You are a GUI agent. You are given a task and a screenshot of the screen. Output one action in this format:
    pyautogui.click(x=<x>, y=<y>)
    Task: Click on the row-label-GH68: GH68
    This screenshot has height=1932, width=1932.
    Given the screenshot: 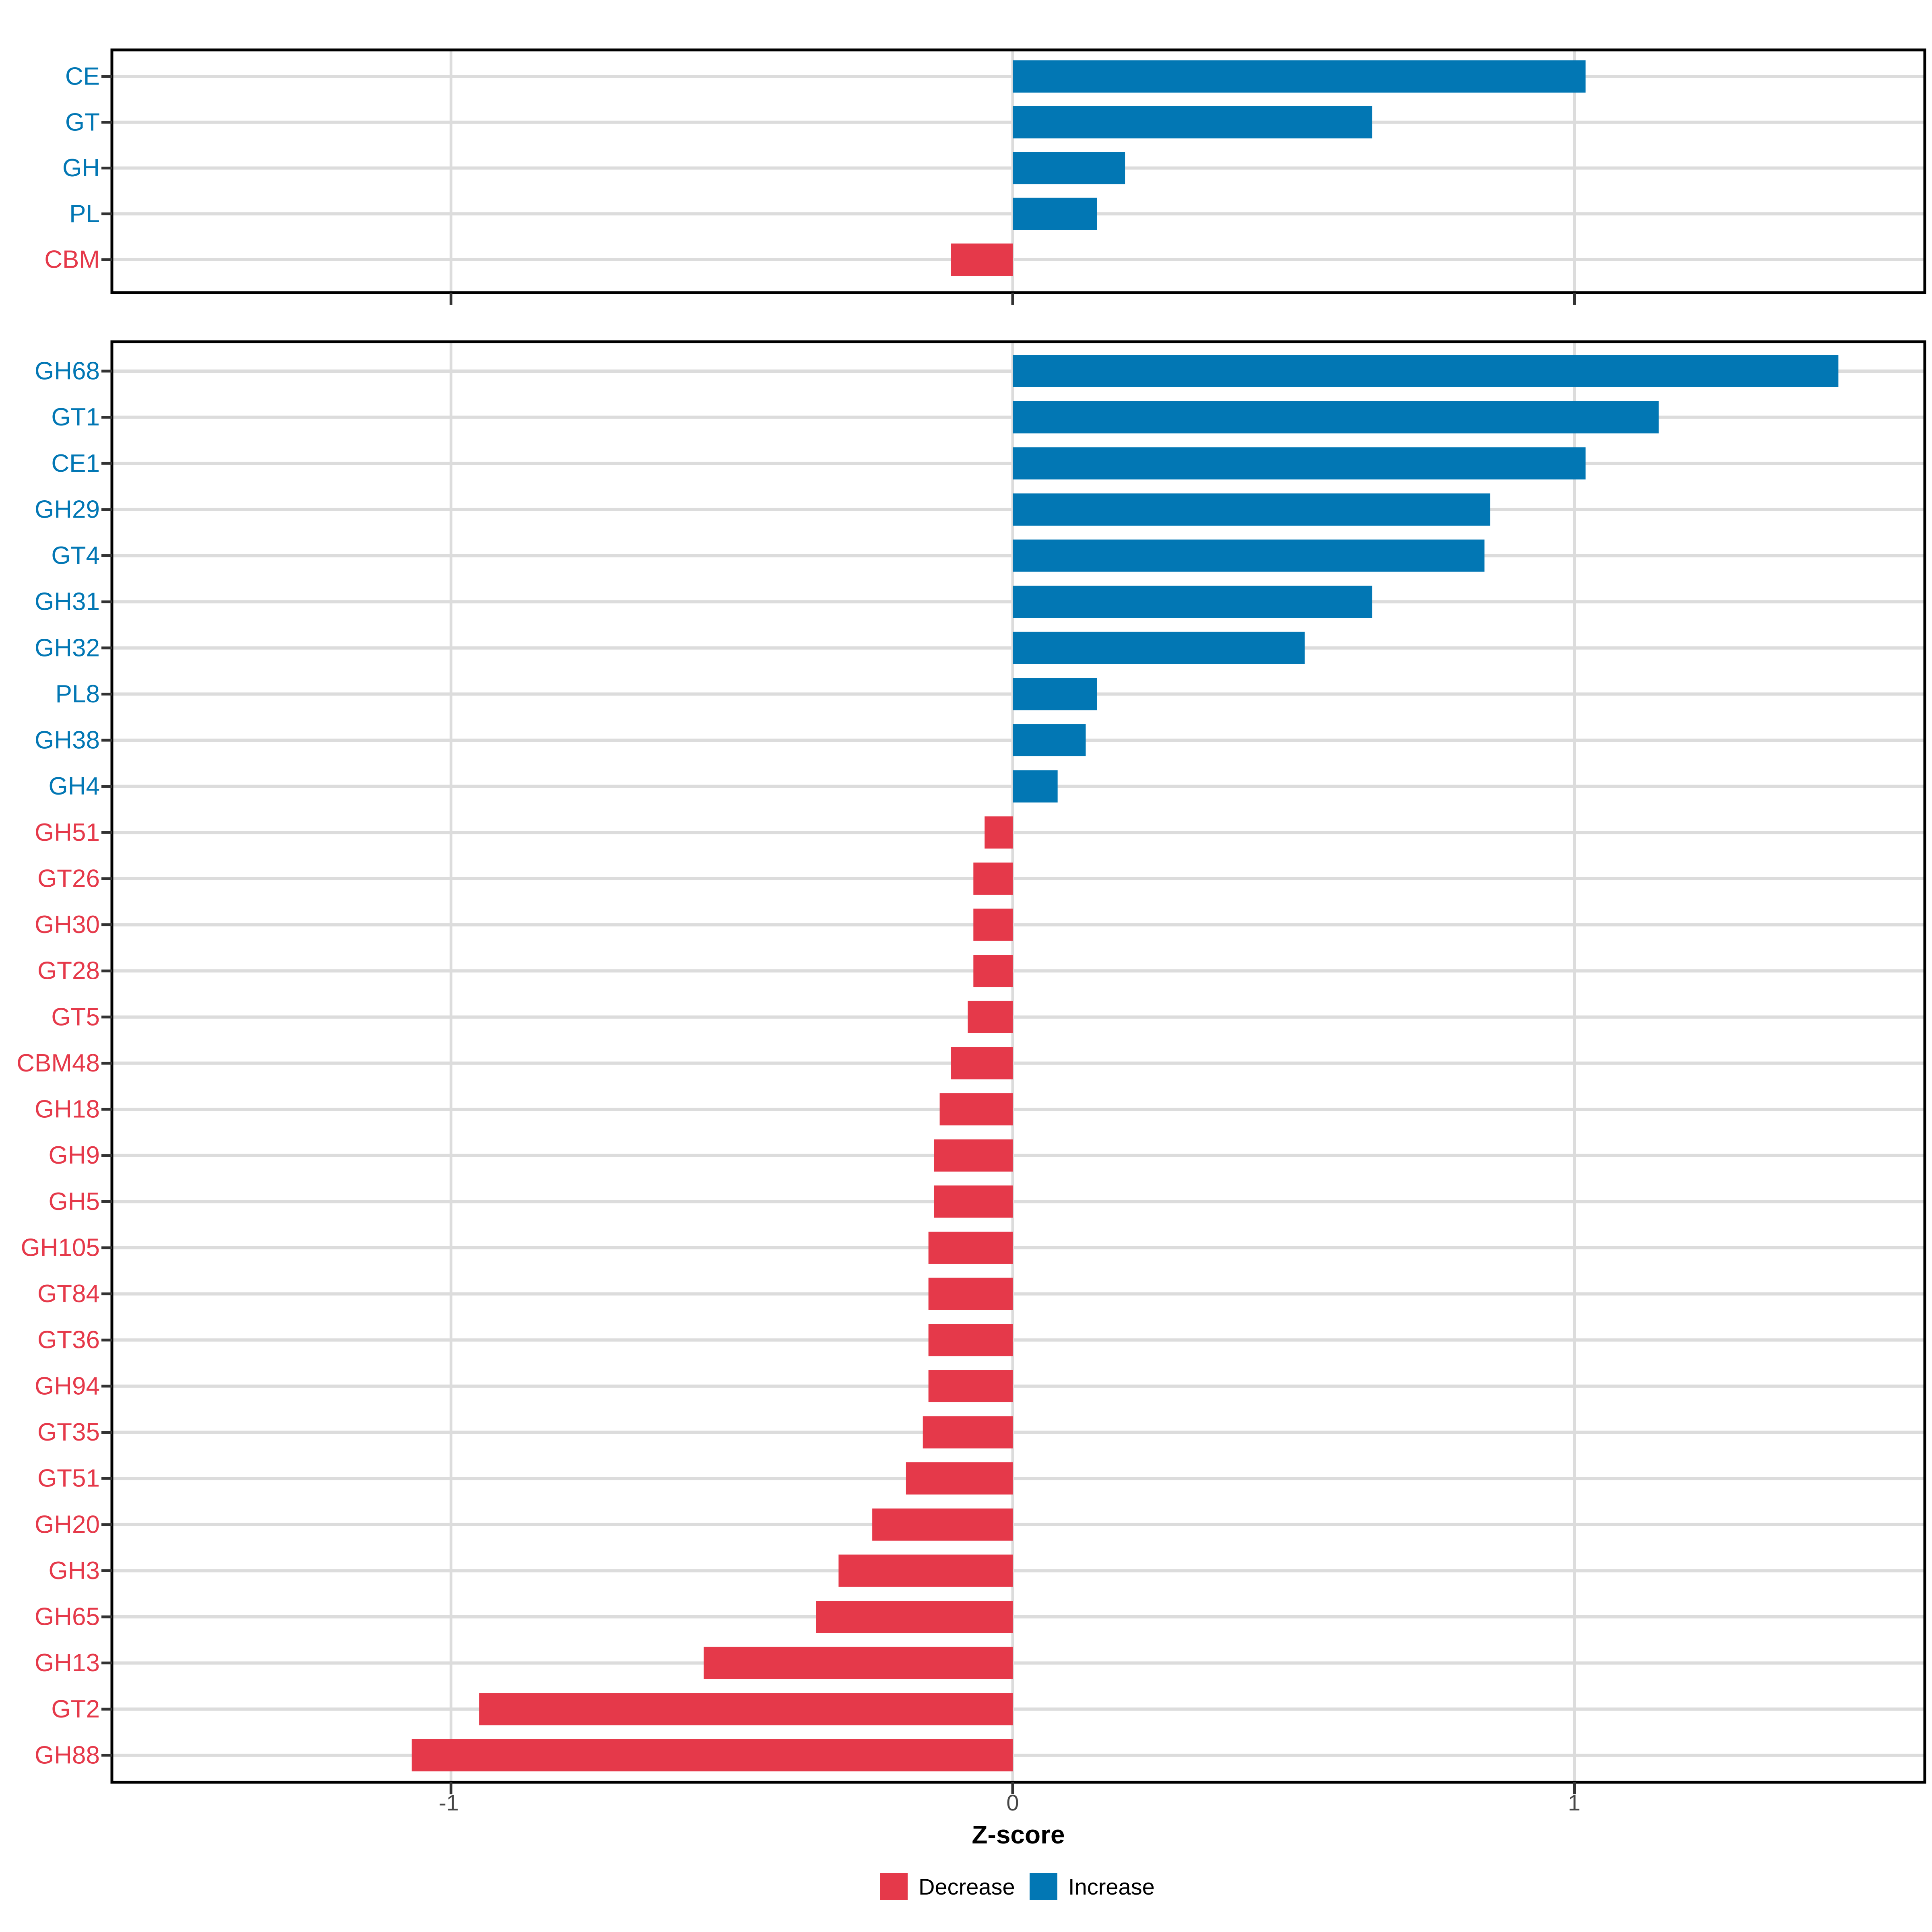 What is the action you would take?
    pyautogui.click(x=67, y=371)
    